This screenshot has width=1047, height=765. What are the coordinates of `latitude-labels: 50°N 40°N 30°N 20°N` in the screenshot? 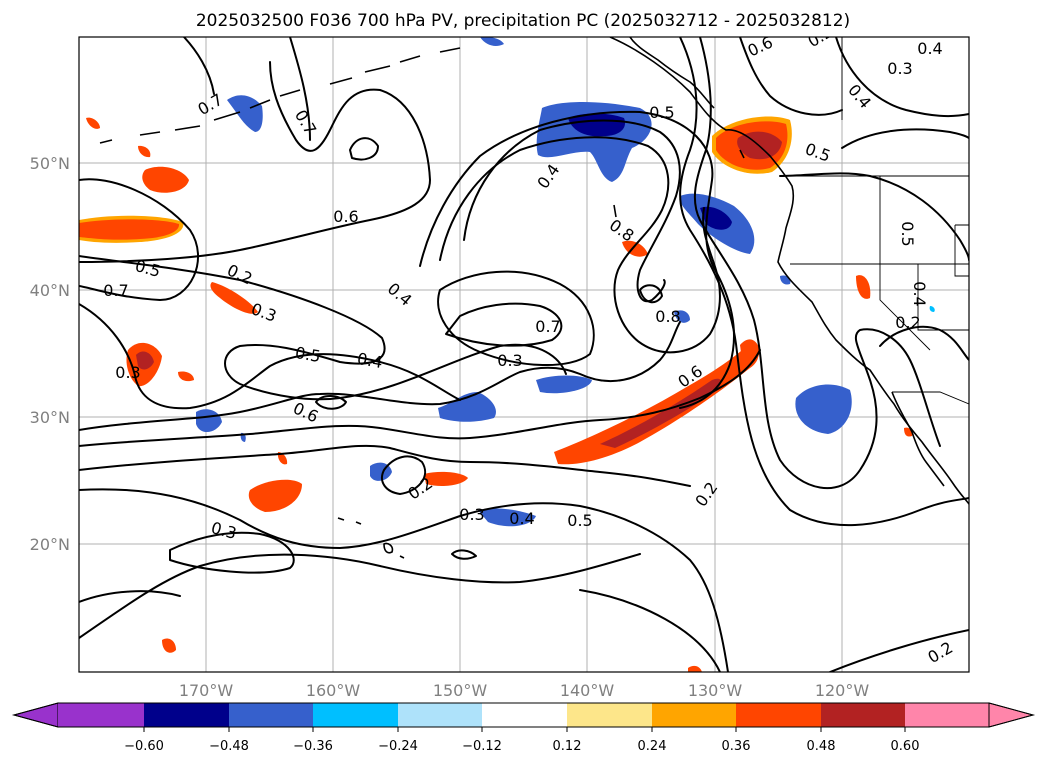 It's located at (50, 354).